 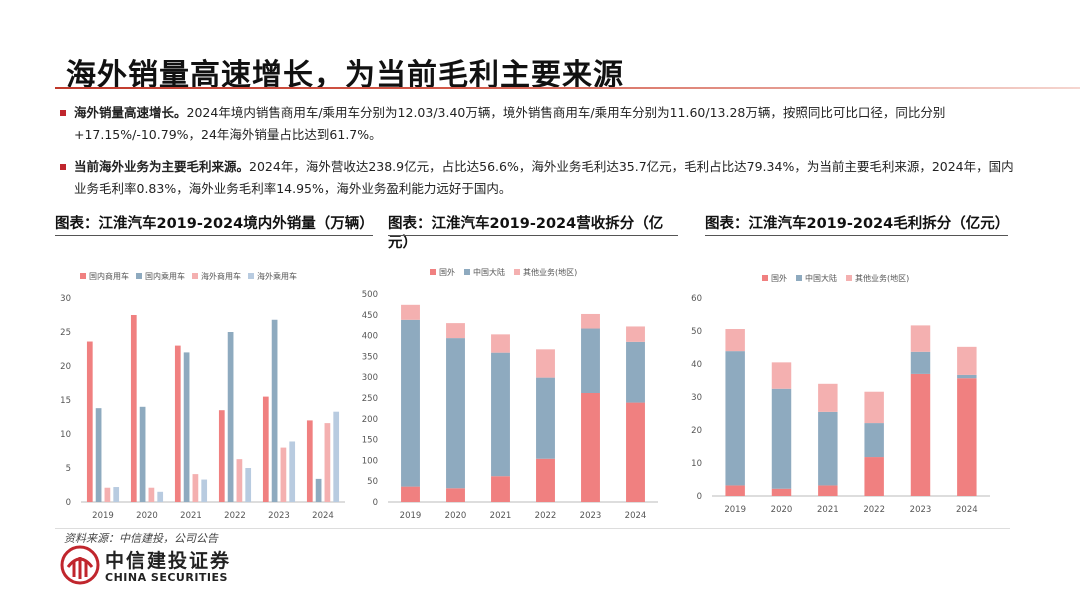 I want to click on chart-title-underline, so click(x=533, y=235).